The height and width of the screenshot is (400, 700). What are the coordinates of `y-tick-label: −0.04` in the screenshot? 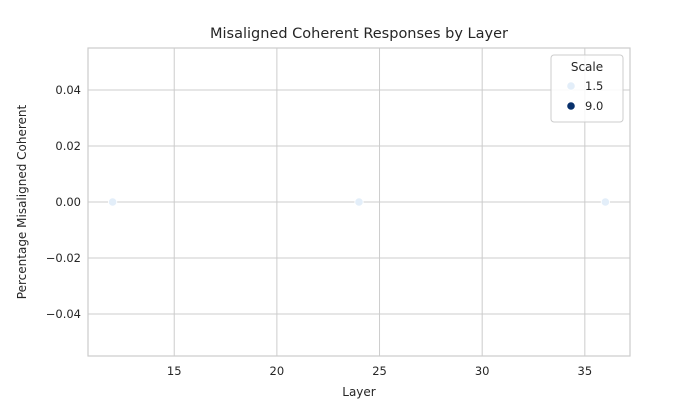 It's located at (63, 314).